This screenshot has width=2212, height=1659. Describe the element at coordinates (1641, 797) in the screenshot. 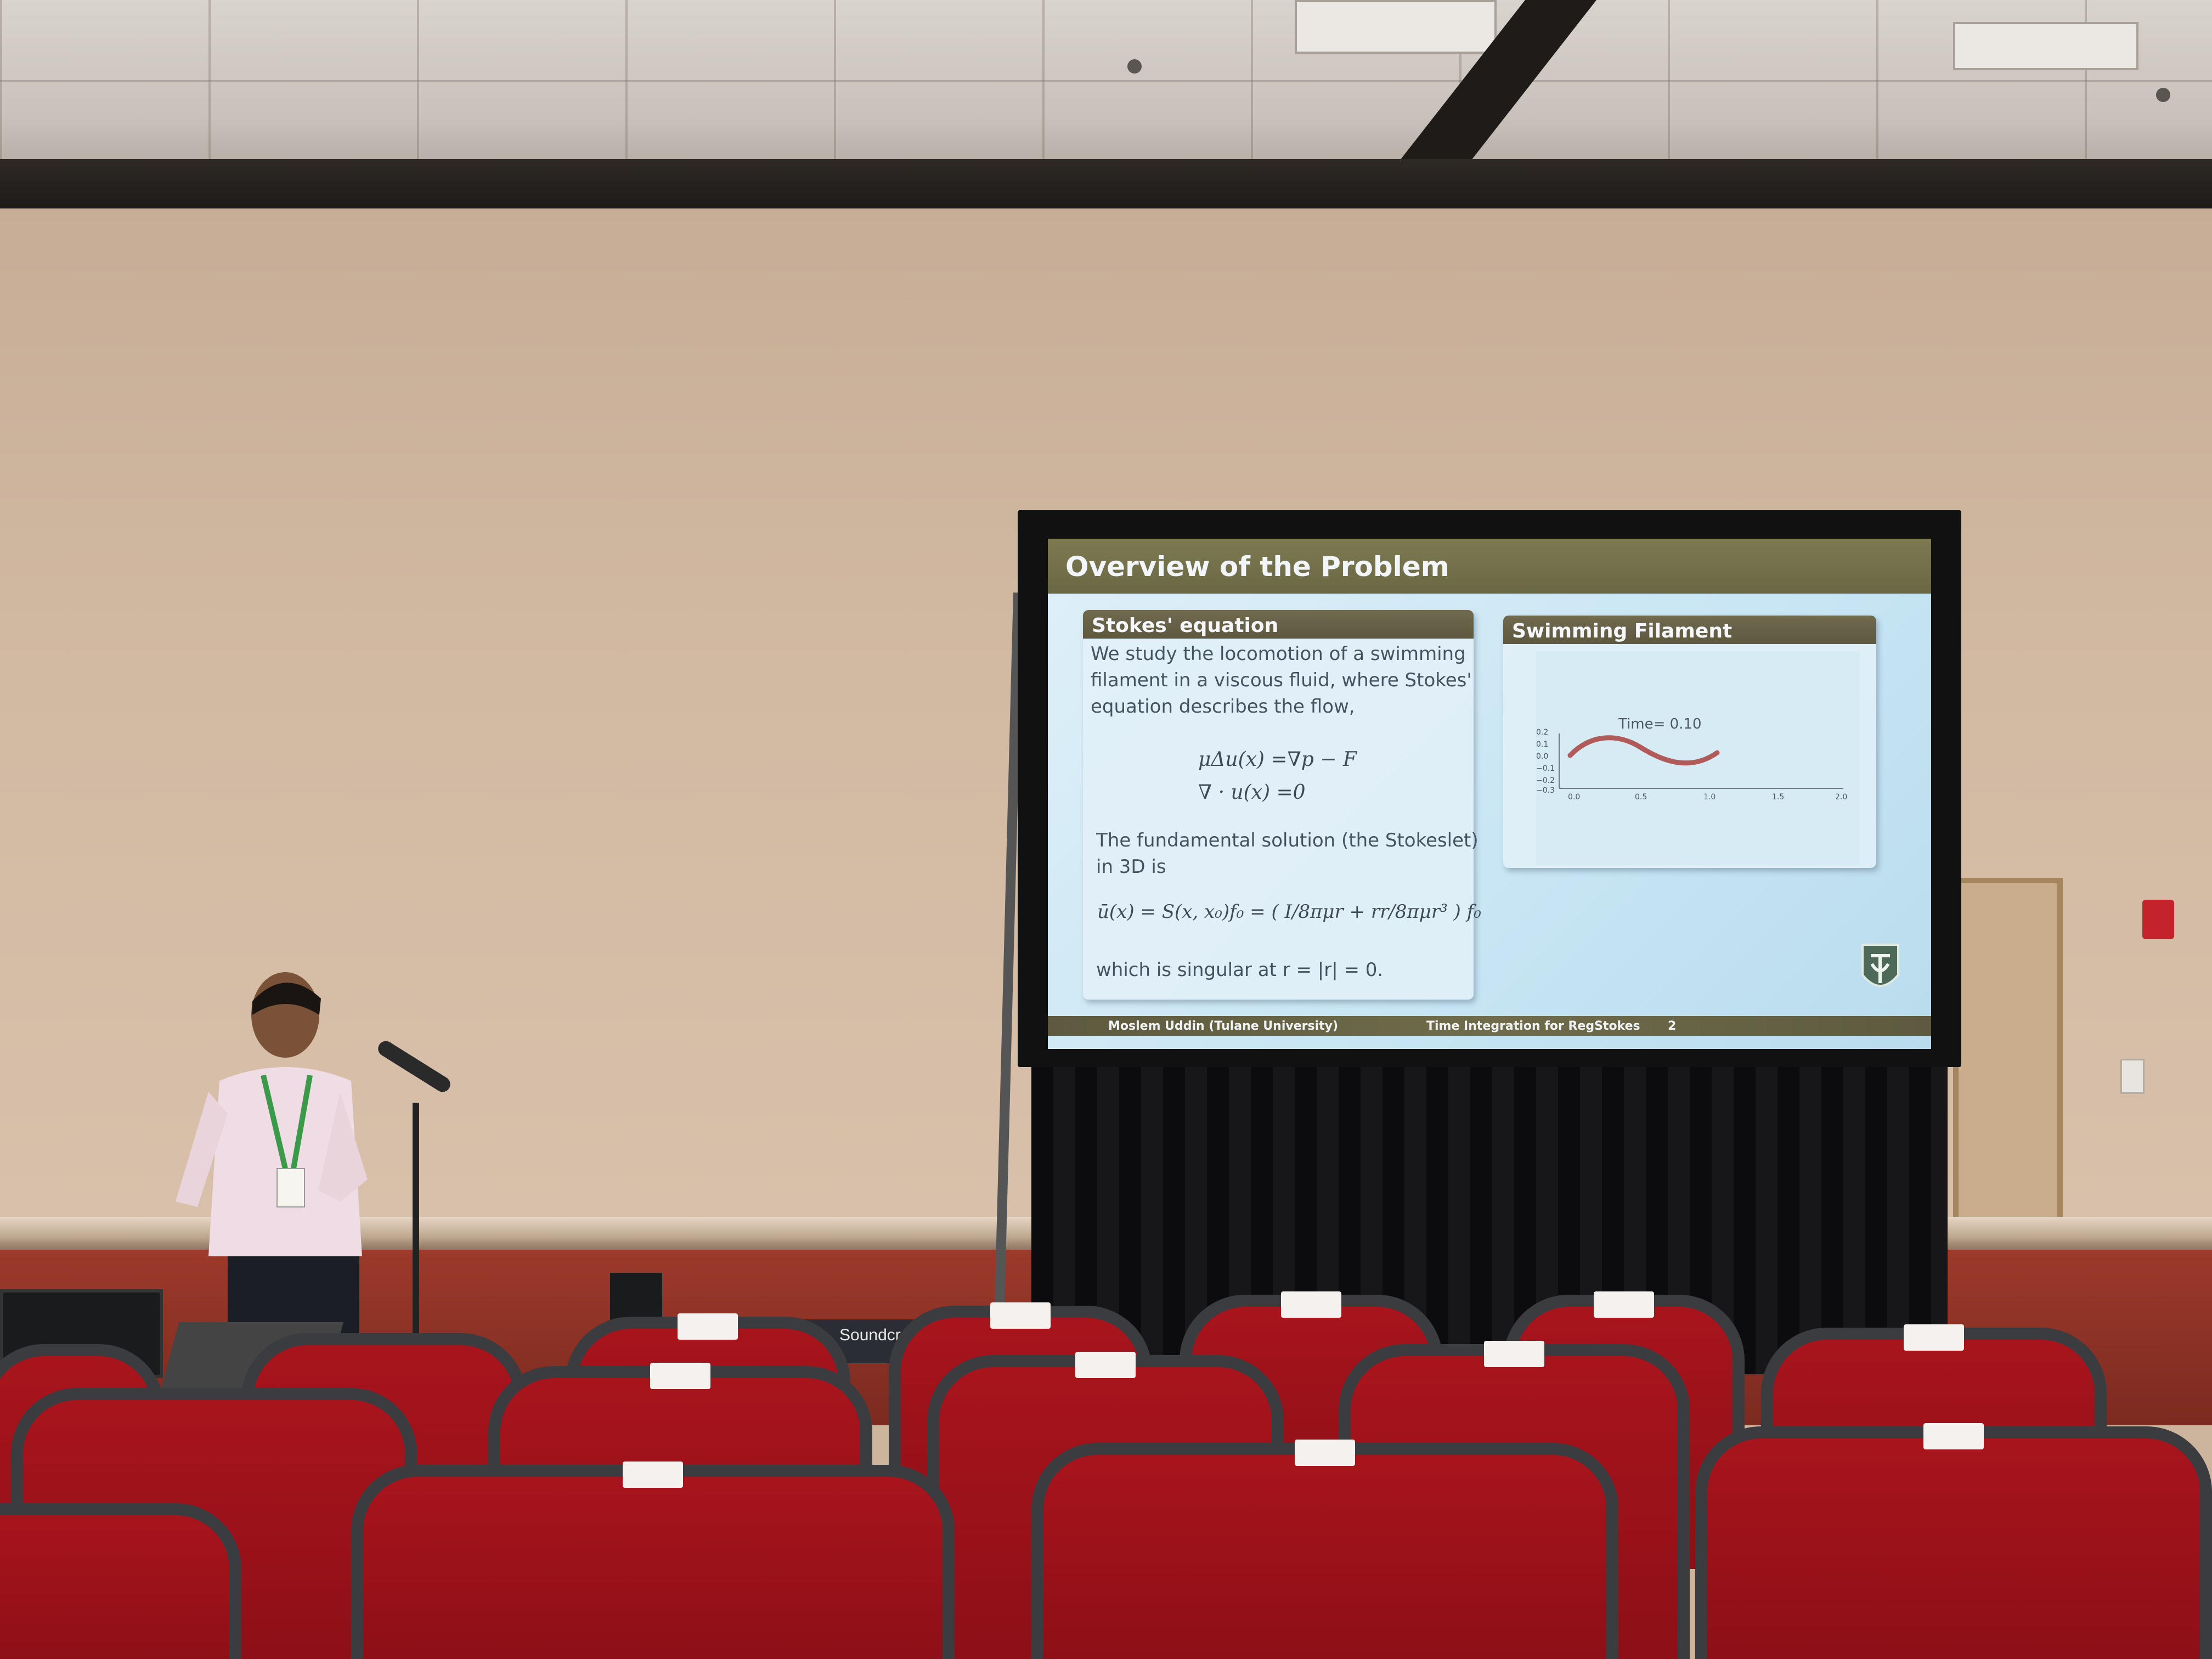

I see `x-tick: 0.5` at that location.